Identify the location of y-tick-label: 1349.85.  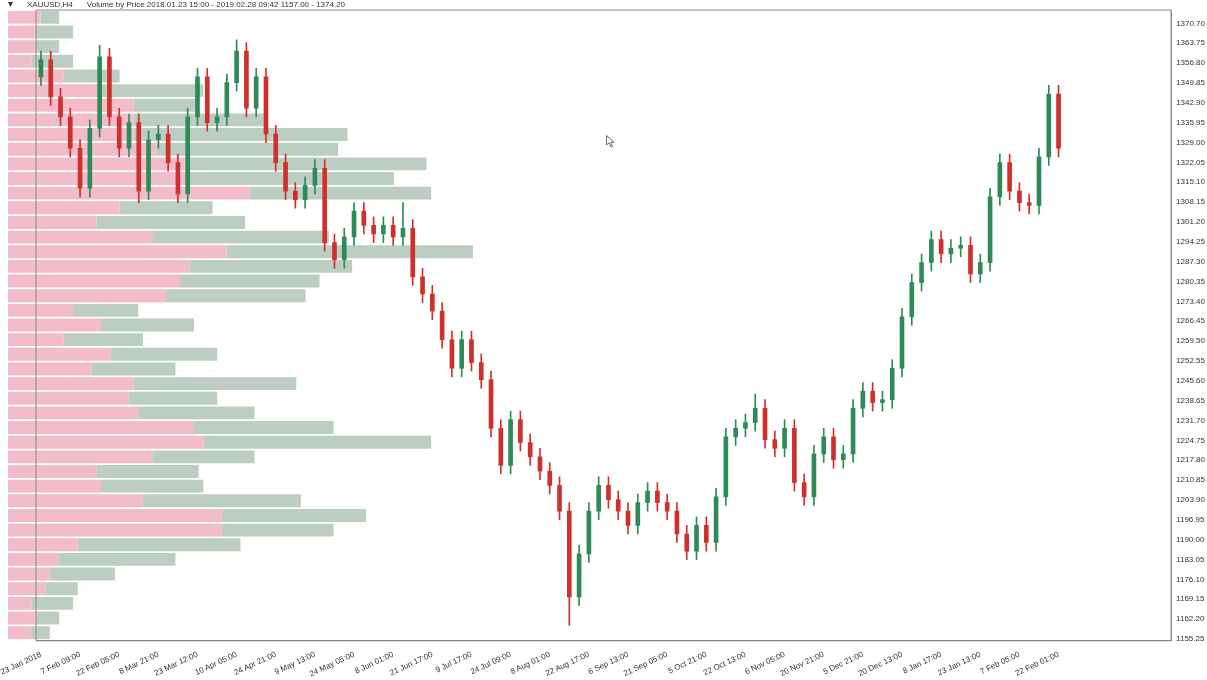
(1191, 83).